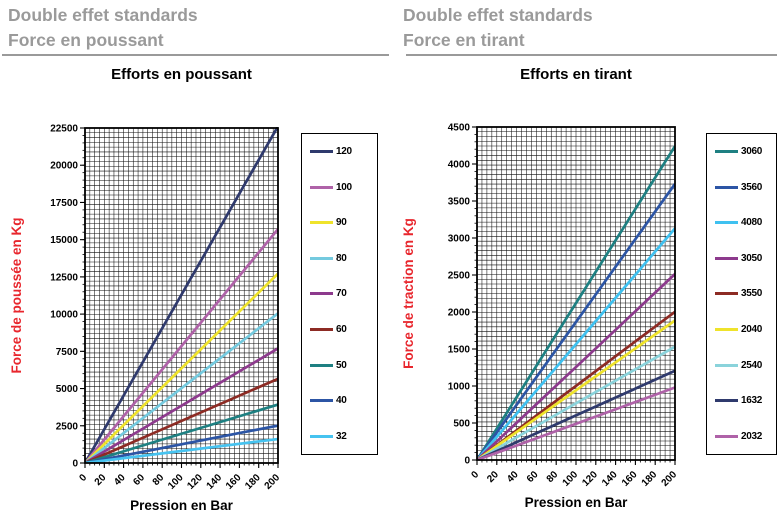 The height and width of the screenshot is (524, 779). Describe the element at coordinates (752, 152) in the screenshot. I see `legend-label: 3060` at that location.